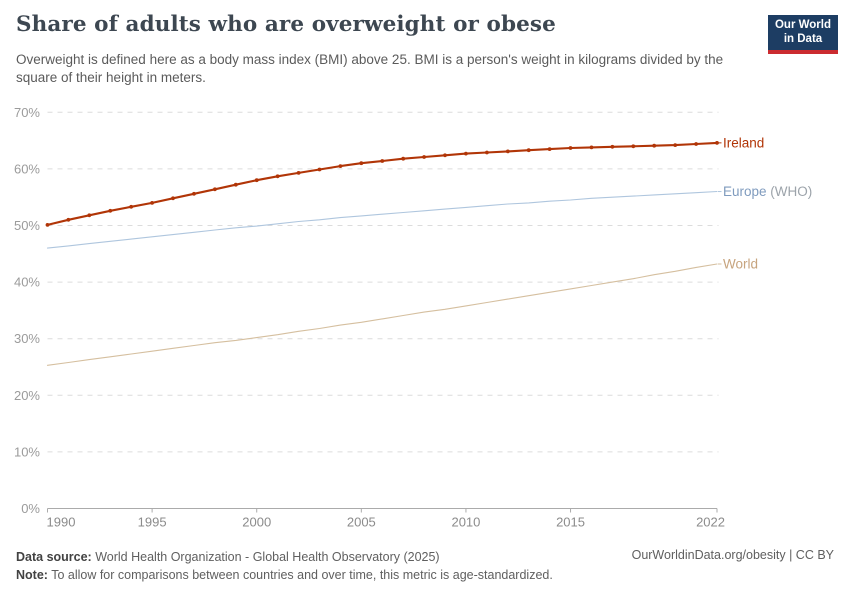  What do you see at coordinates (790, 191) in the screenshot?
I see `series-label-paren-europe-who: (WHO)` at bounding box center [790, 191].